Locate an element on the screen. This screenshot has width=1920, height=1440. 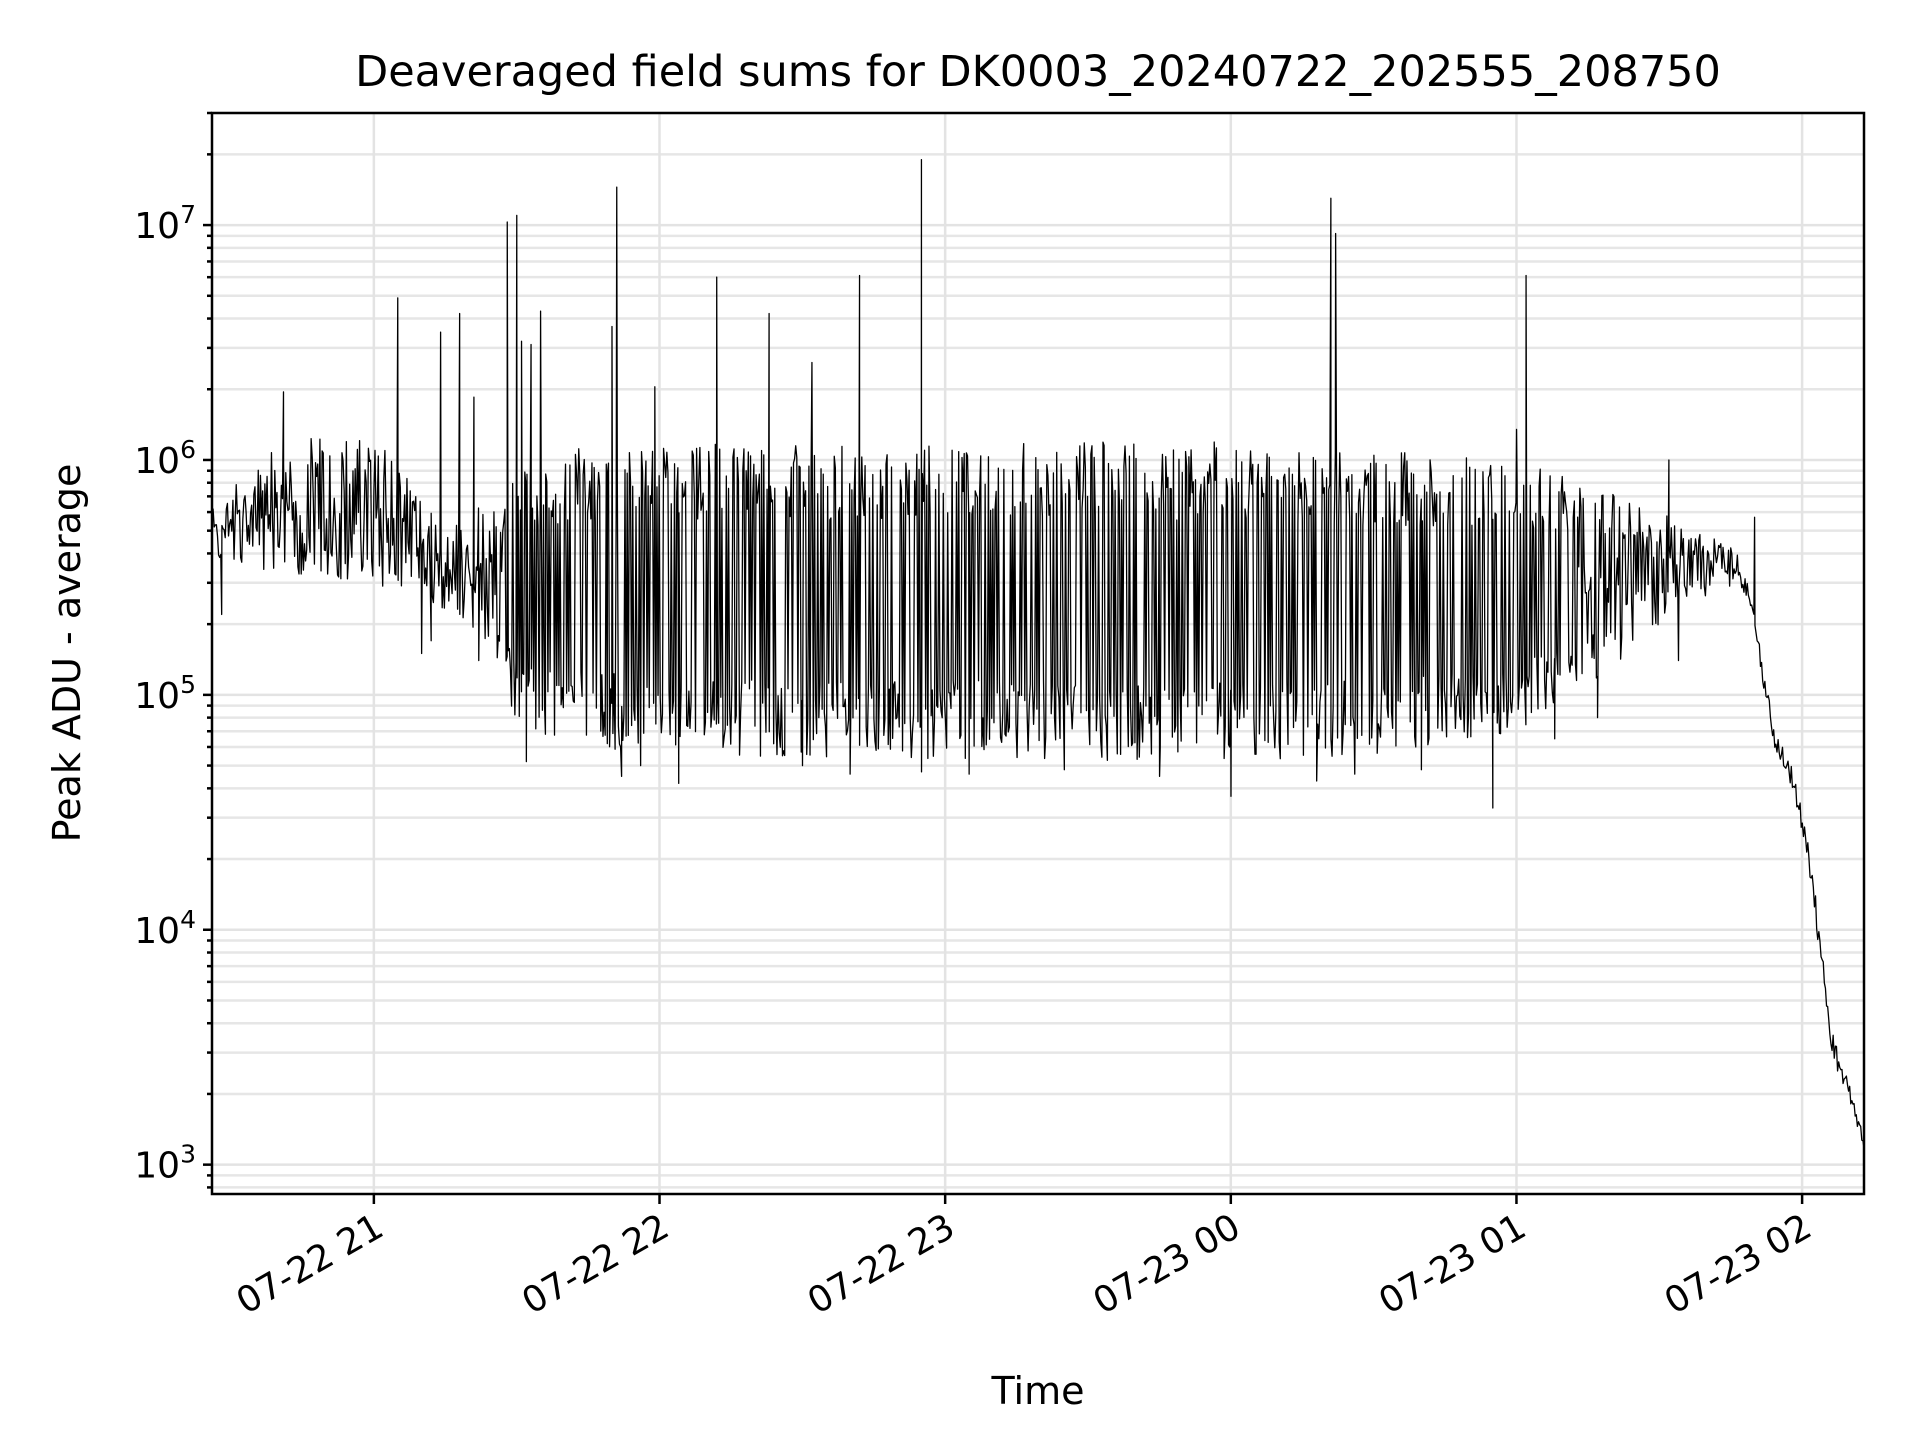
y-axis-label: Peak ADU - average is located at coordinates (67, 653).